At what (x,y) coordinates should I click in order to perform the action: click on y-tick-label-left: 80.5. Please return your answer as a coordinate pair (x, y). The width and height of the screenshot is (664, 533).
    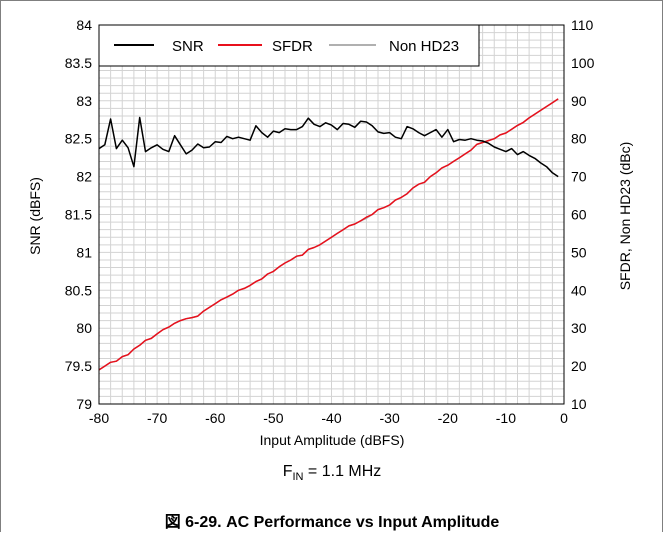
    Looking at the image, I should click on (78, 290).